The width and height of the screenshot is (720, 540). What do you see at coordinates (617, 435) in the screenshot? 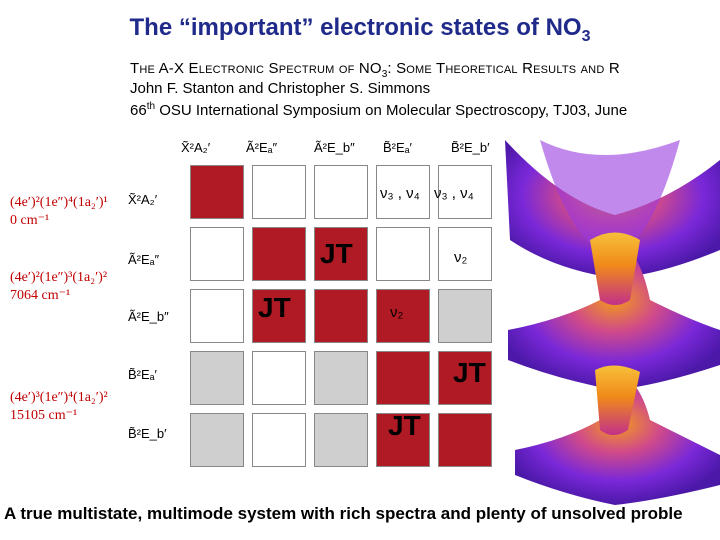
I see `potential-surface-3-icon` at bounding box center [617, 435].